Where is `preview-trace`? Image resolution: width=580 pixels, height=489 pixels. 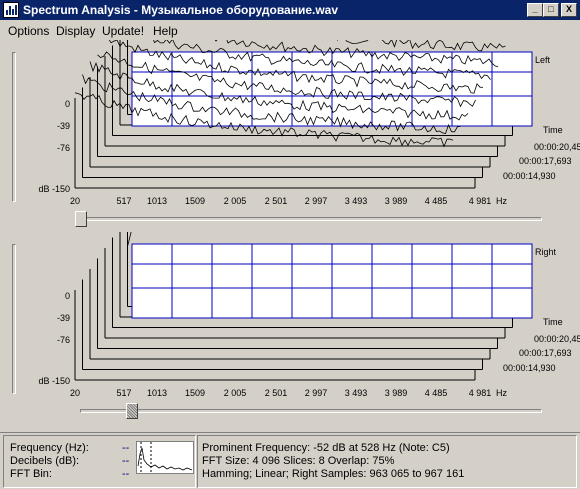
preview-trace is located at coordinates (165, 459).